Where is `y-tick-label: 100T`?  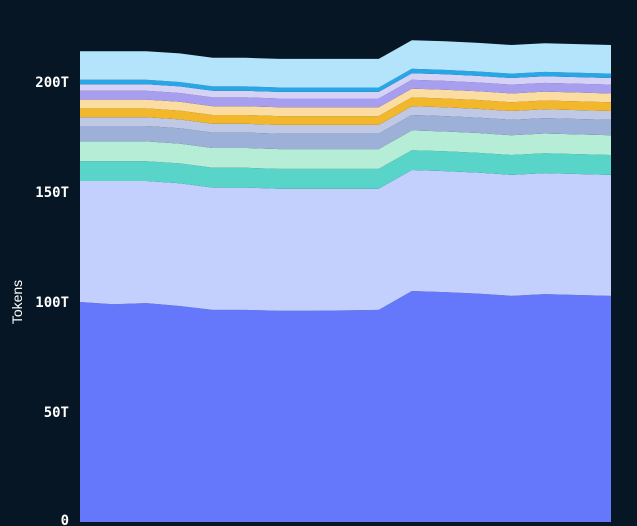
y-tick-label: 100T is located at coordinates (52, 303).